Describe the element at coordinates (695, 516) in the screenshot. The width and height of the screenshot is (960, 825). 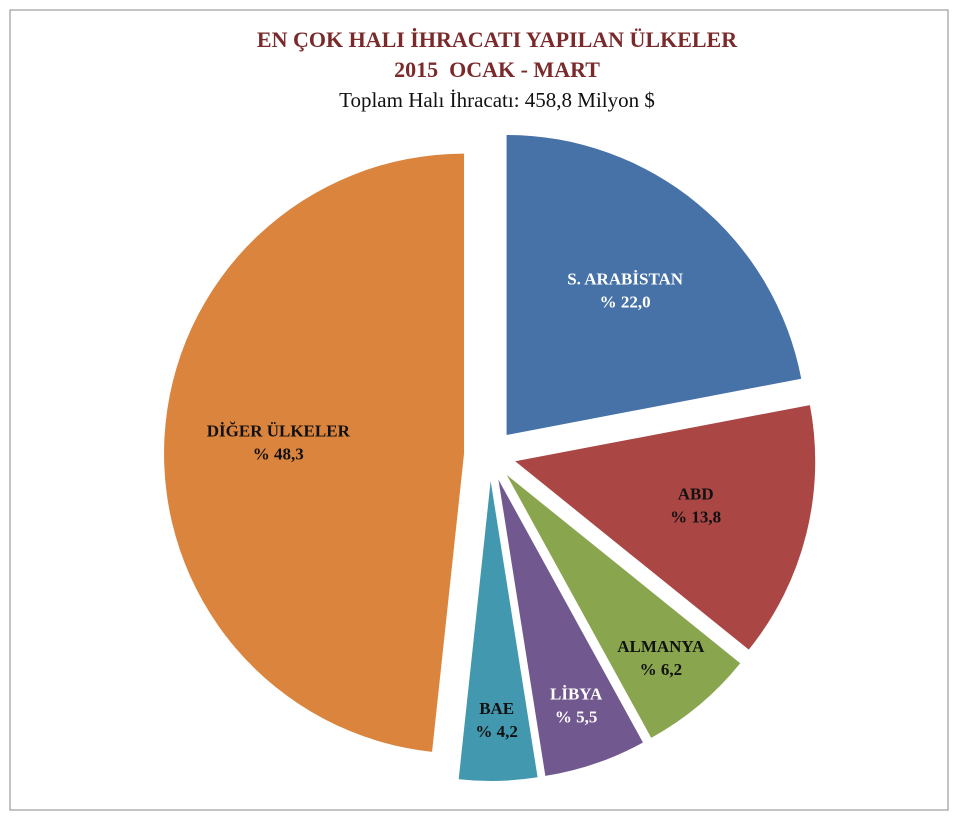
I see `slice-value-label: % 13,8` at that location.